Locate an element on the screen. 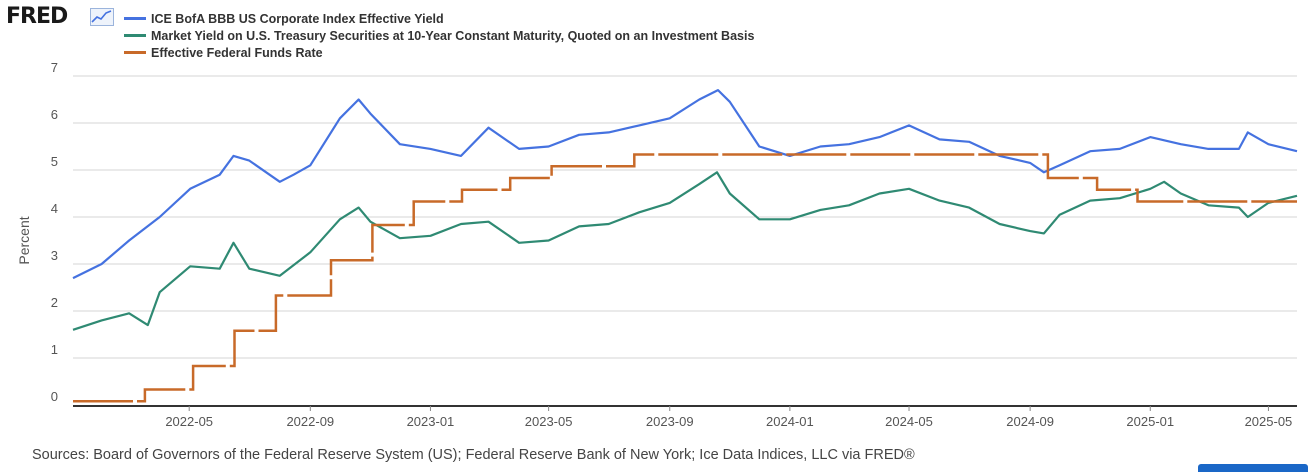 The height and width of the screenshot is (472, 1312). y-tick-label: 3 is located at coordinates (54, 255).